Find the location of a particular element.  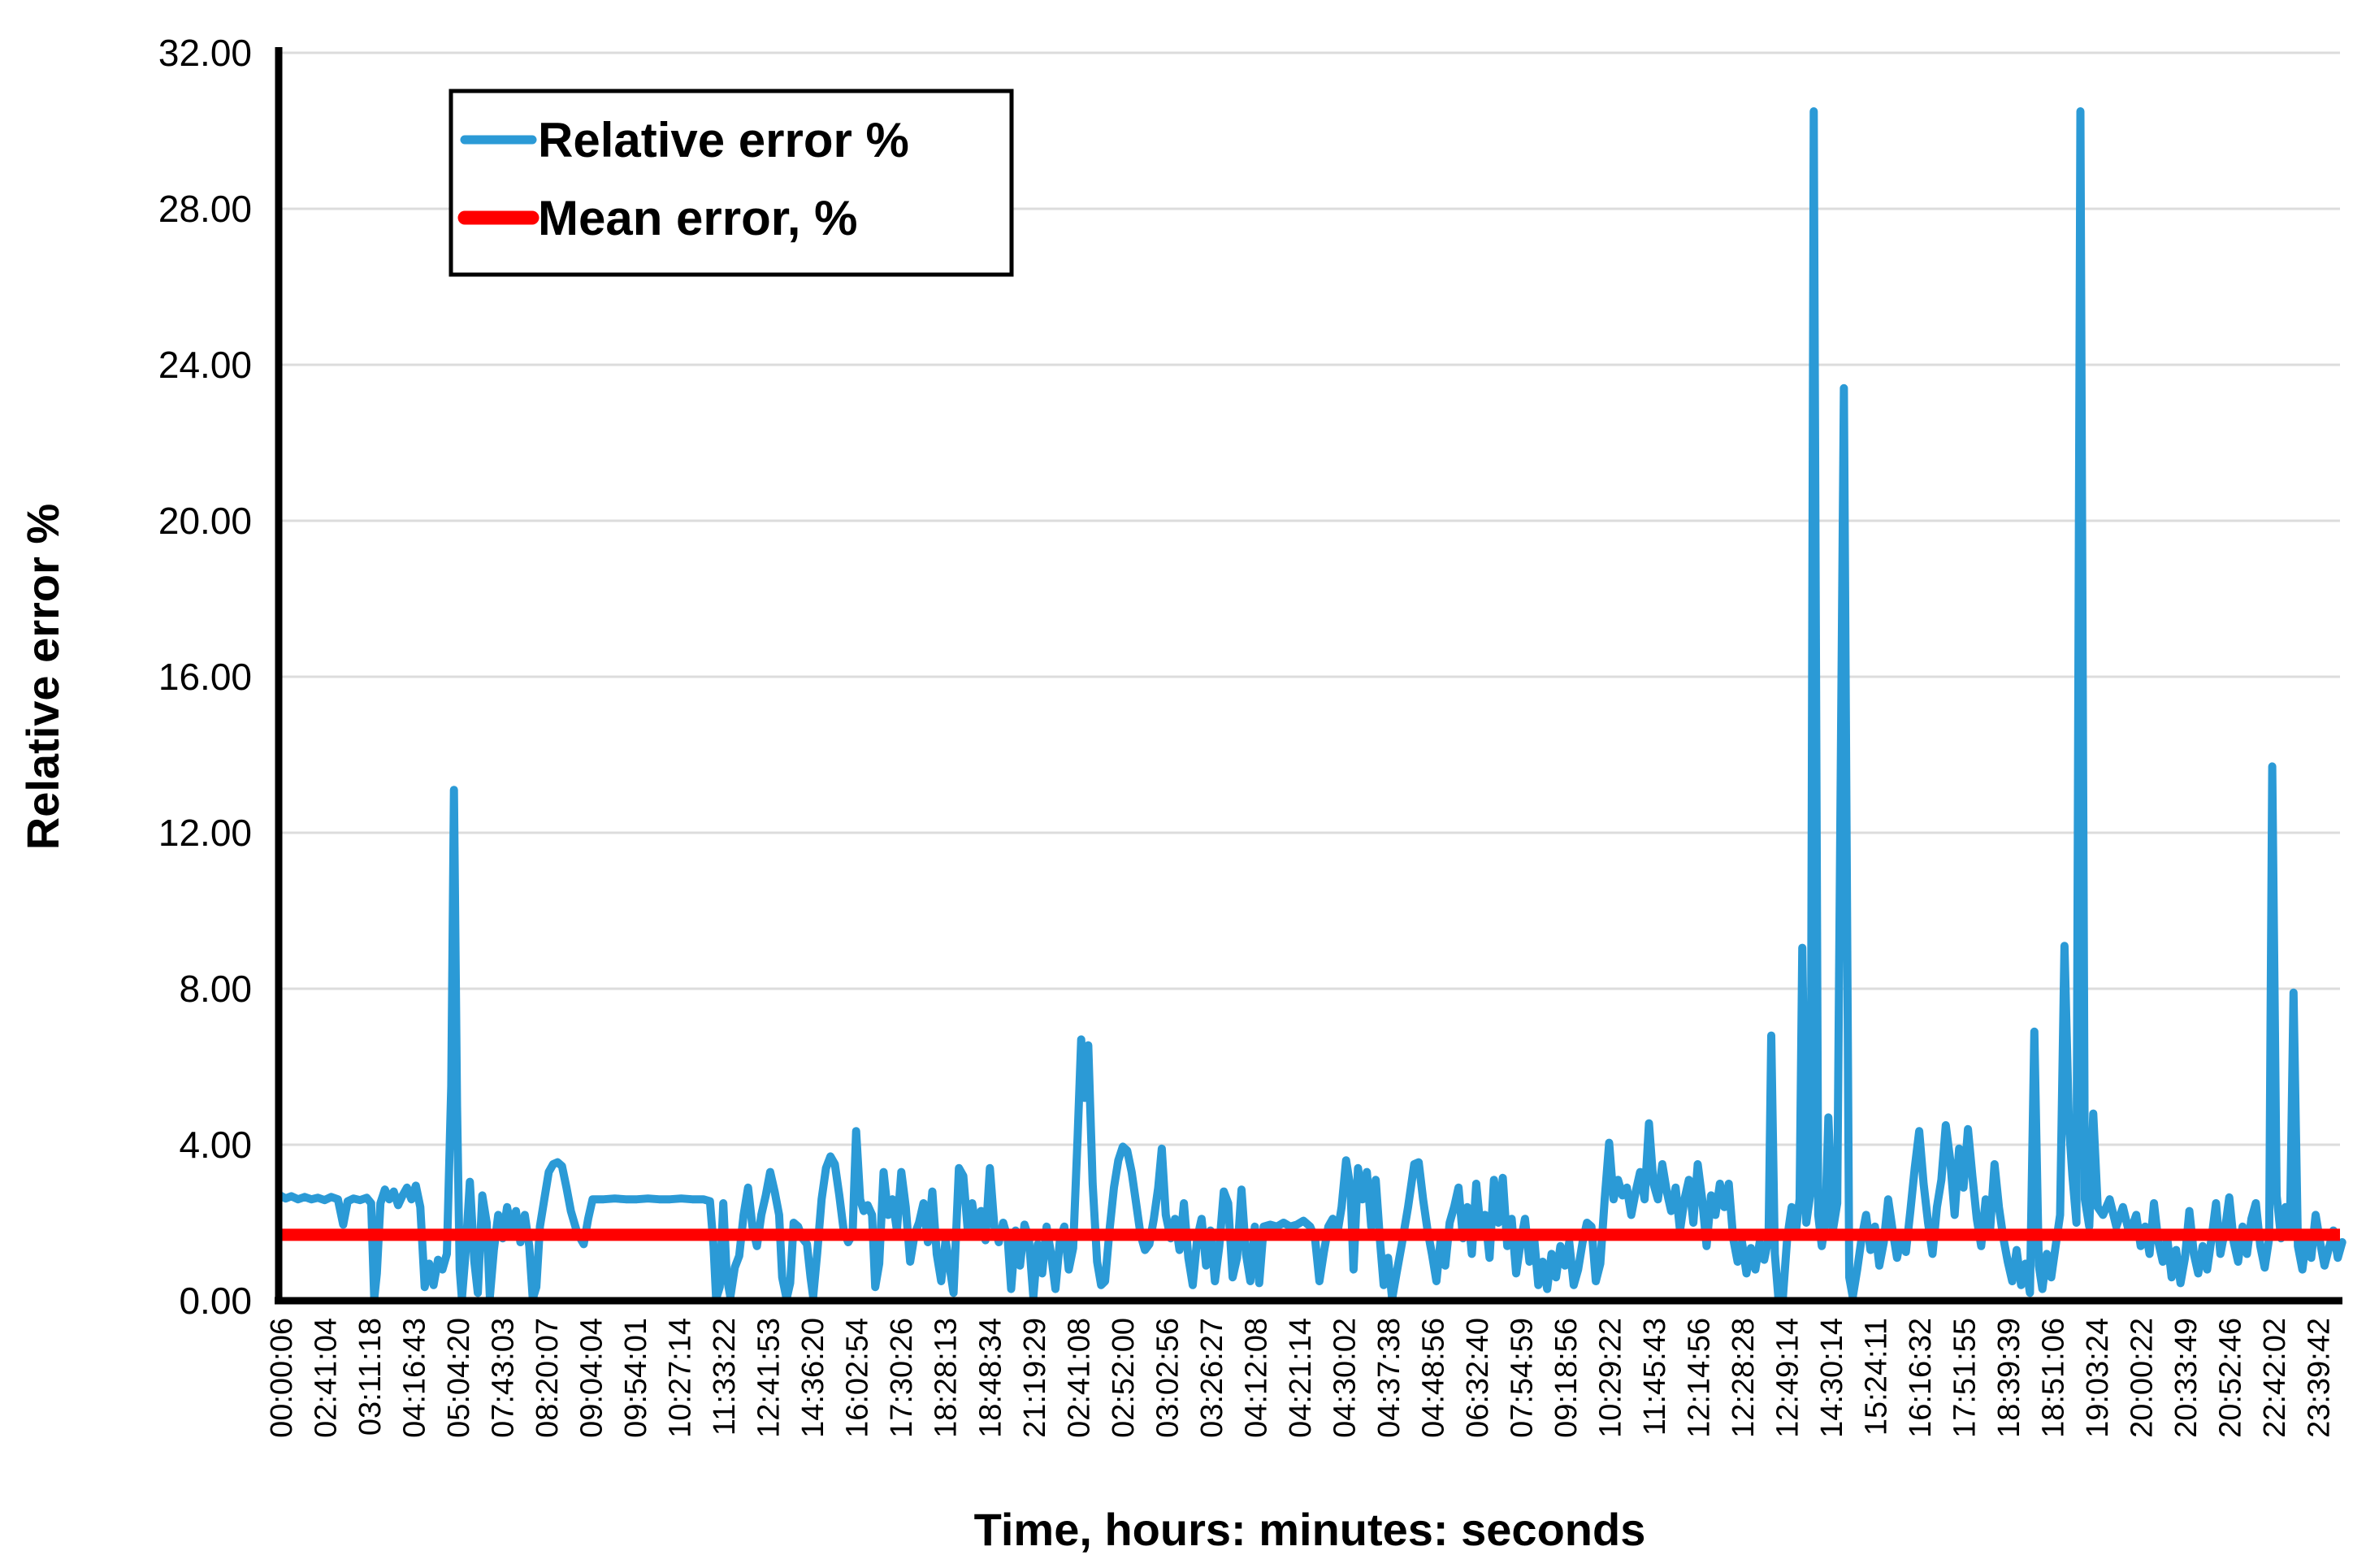

x-tick-label: 04:21:14 is located at coordinates (1301, 1378).